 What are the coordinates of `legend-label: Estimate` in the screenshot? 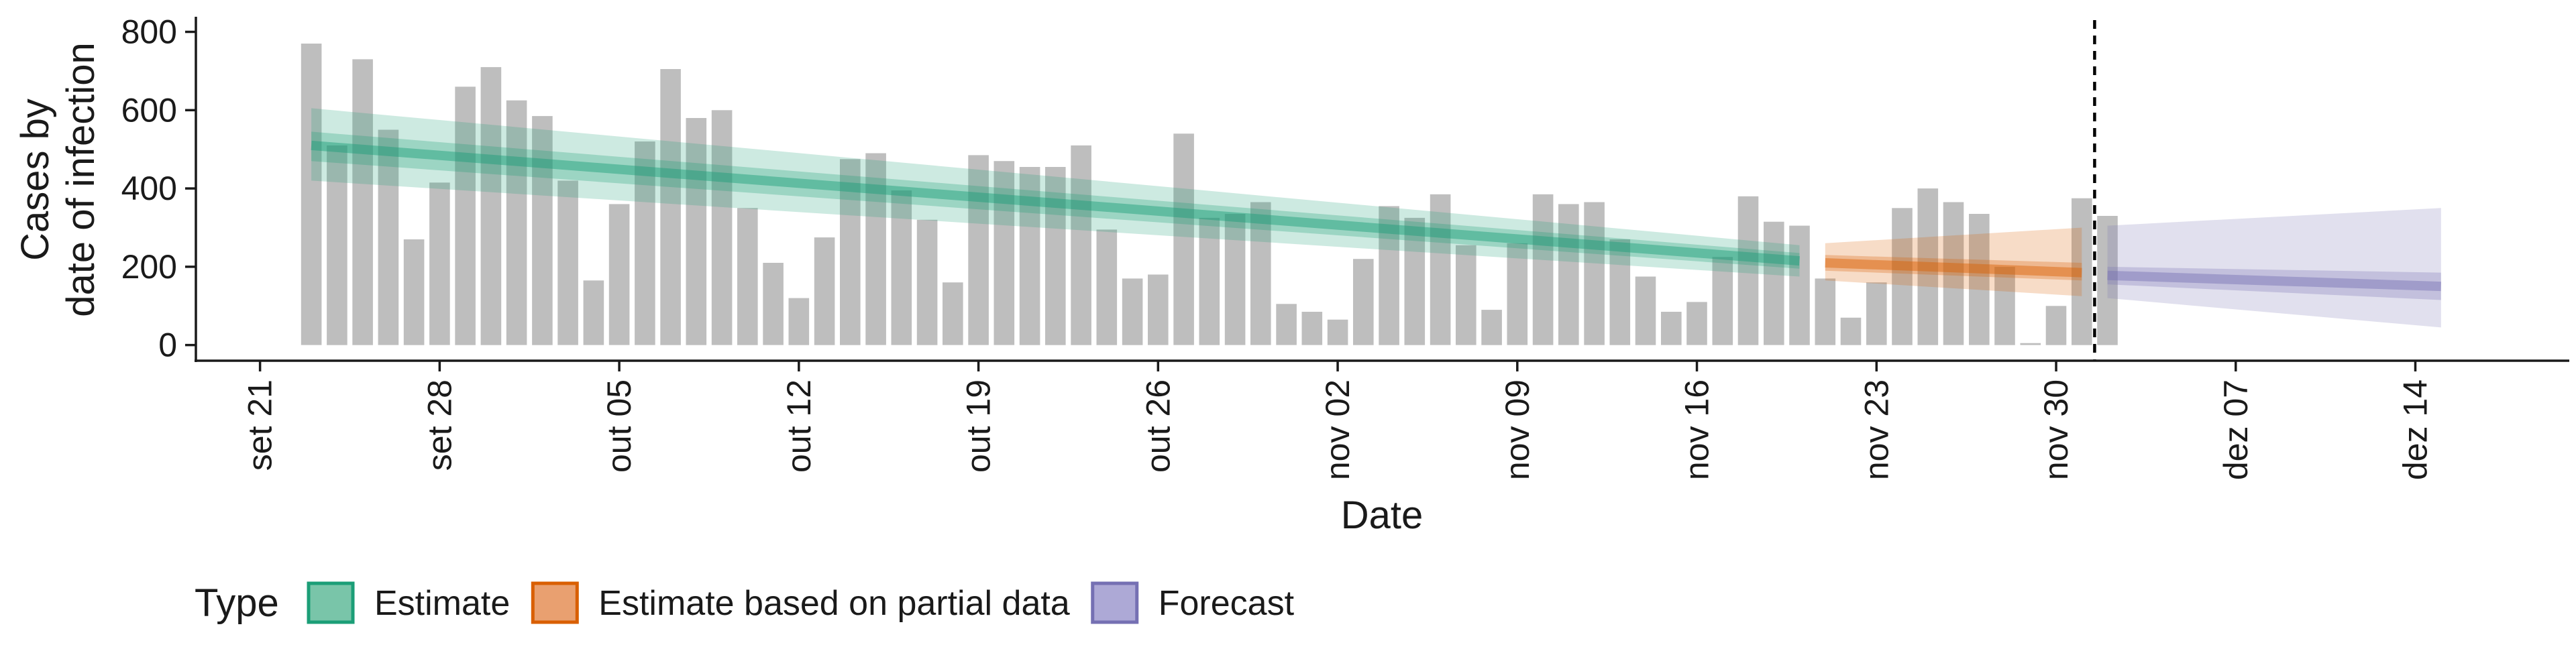 It's located at (442, 603).